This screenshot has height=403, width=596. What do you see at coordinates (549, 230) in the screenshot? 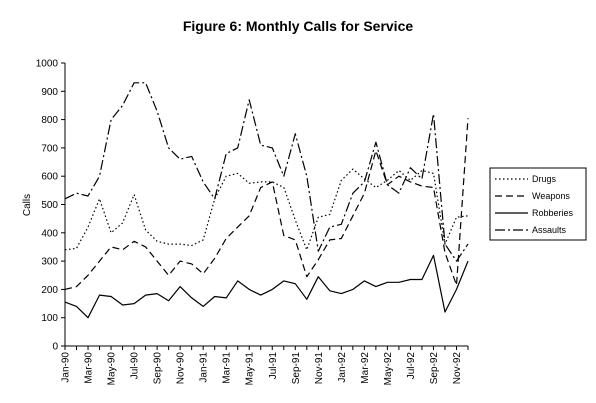
I see `legend-label-assaults: Assaults` at bounding box center [549, 230].